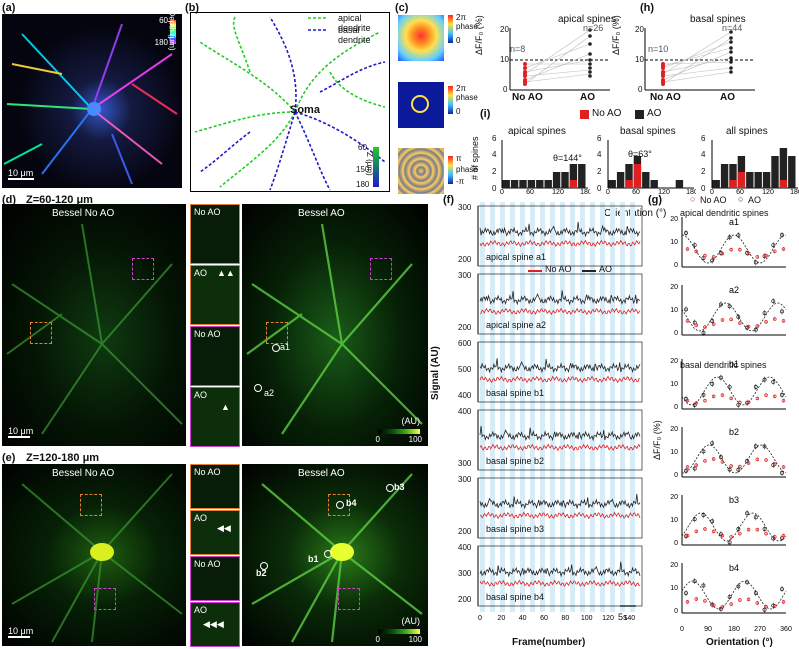  What do you see at coordinates (264, 566) in the screenshot?
I see `roi-b2-marker` at bounding box center [264, 566].